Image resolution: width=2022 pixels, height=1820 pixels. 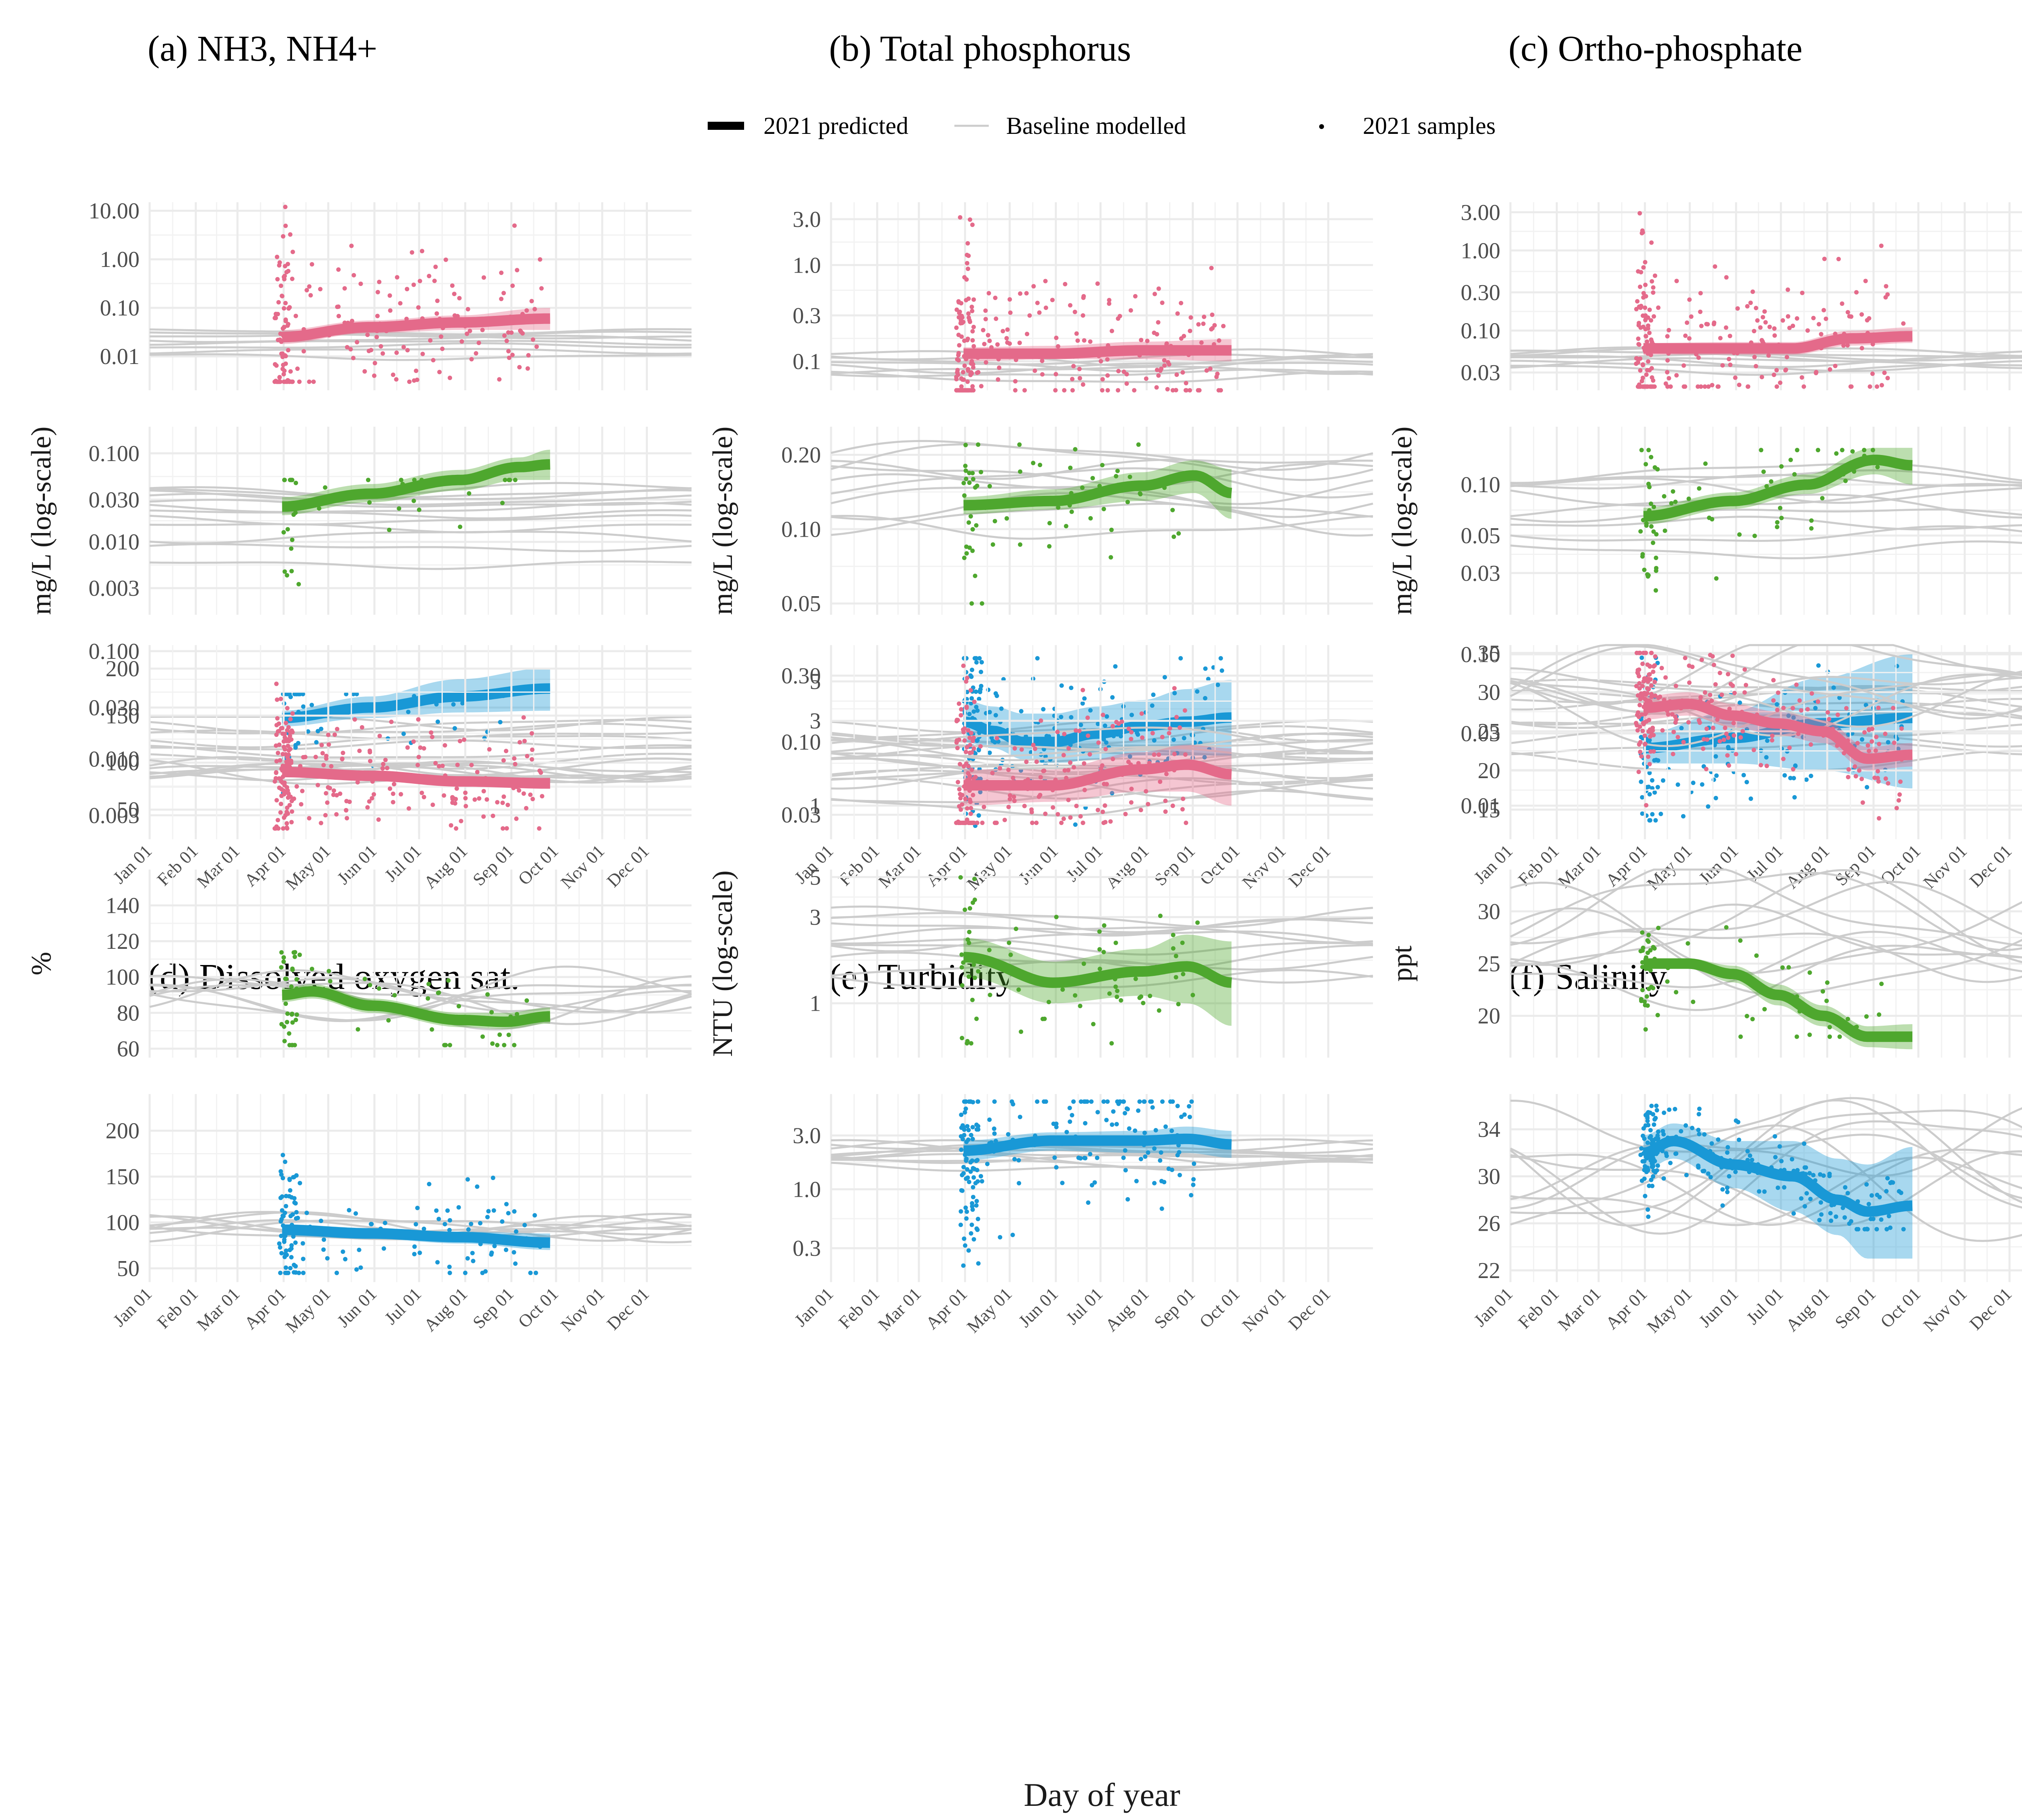 I want to click on y-tick-label: 140, so click(x=123, y=905).